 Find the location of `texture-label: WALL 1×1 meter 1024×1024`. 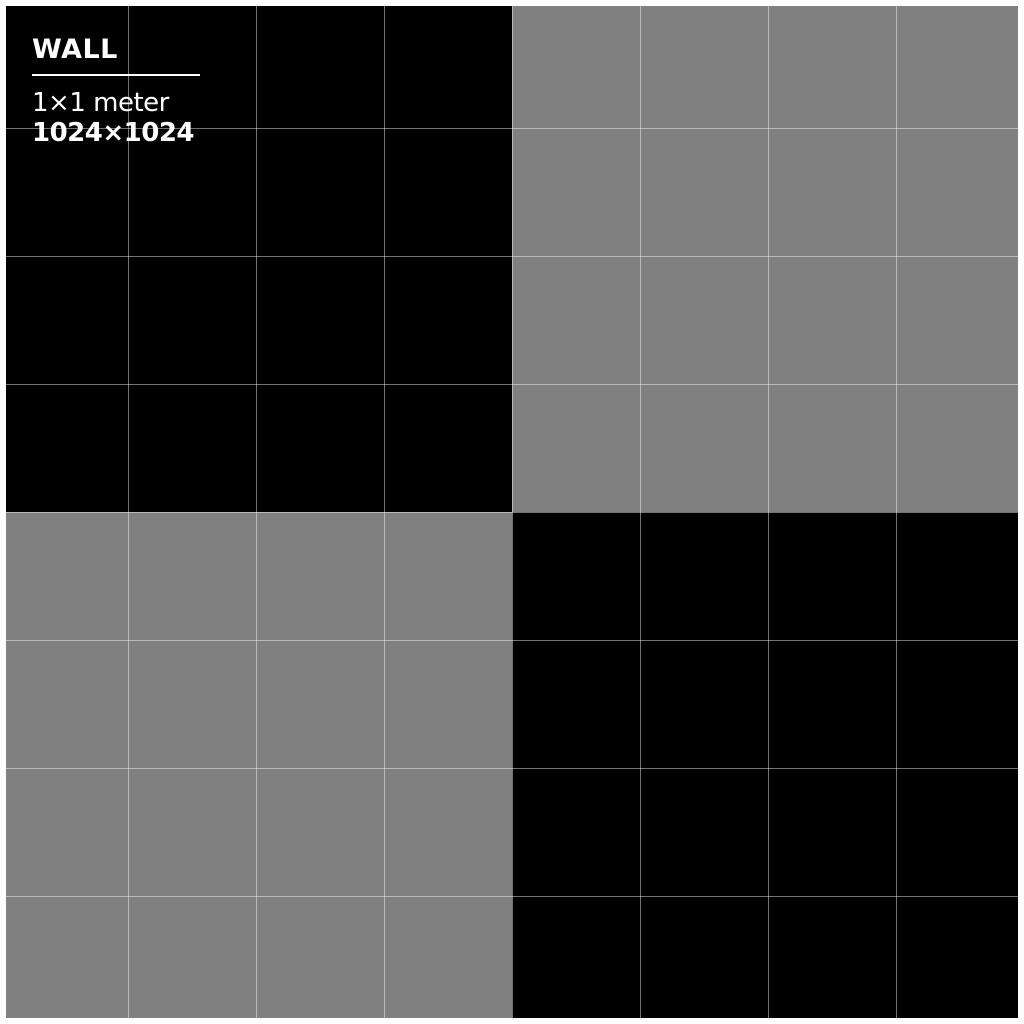

texture-label: WALL 1×1 meter 1024×1024 is located at coordinates (116, 91).